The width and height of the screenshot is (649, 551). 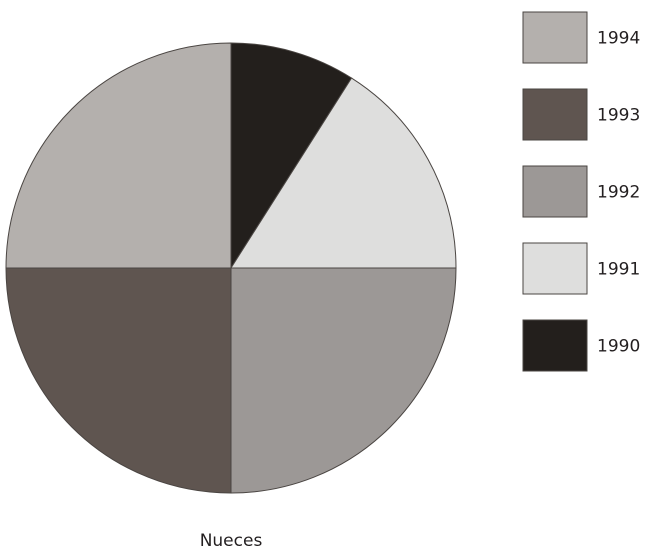 What do you see at coordinates (618, 193) in the screenshot?
I see `legend-label-1992: 1992` at bounding box center [618, 193].